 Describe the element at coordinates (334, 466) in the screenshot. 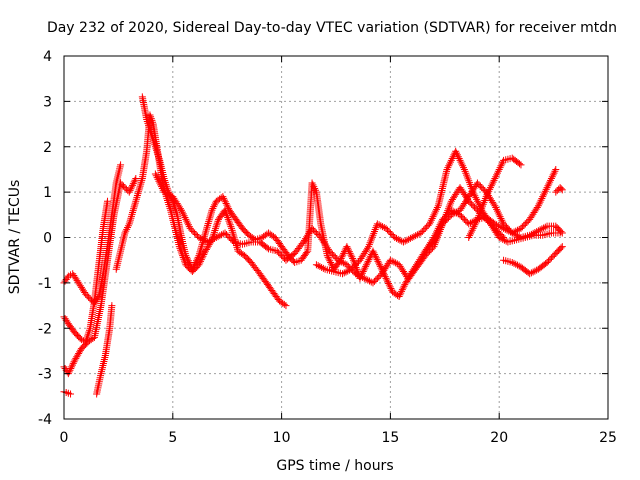

I see `x-axis-label: GPS time / hours` at that location.